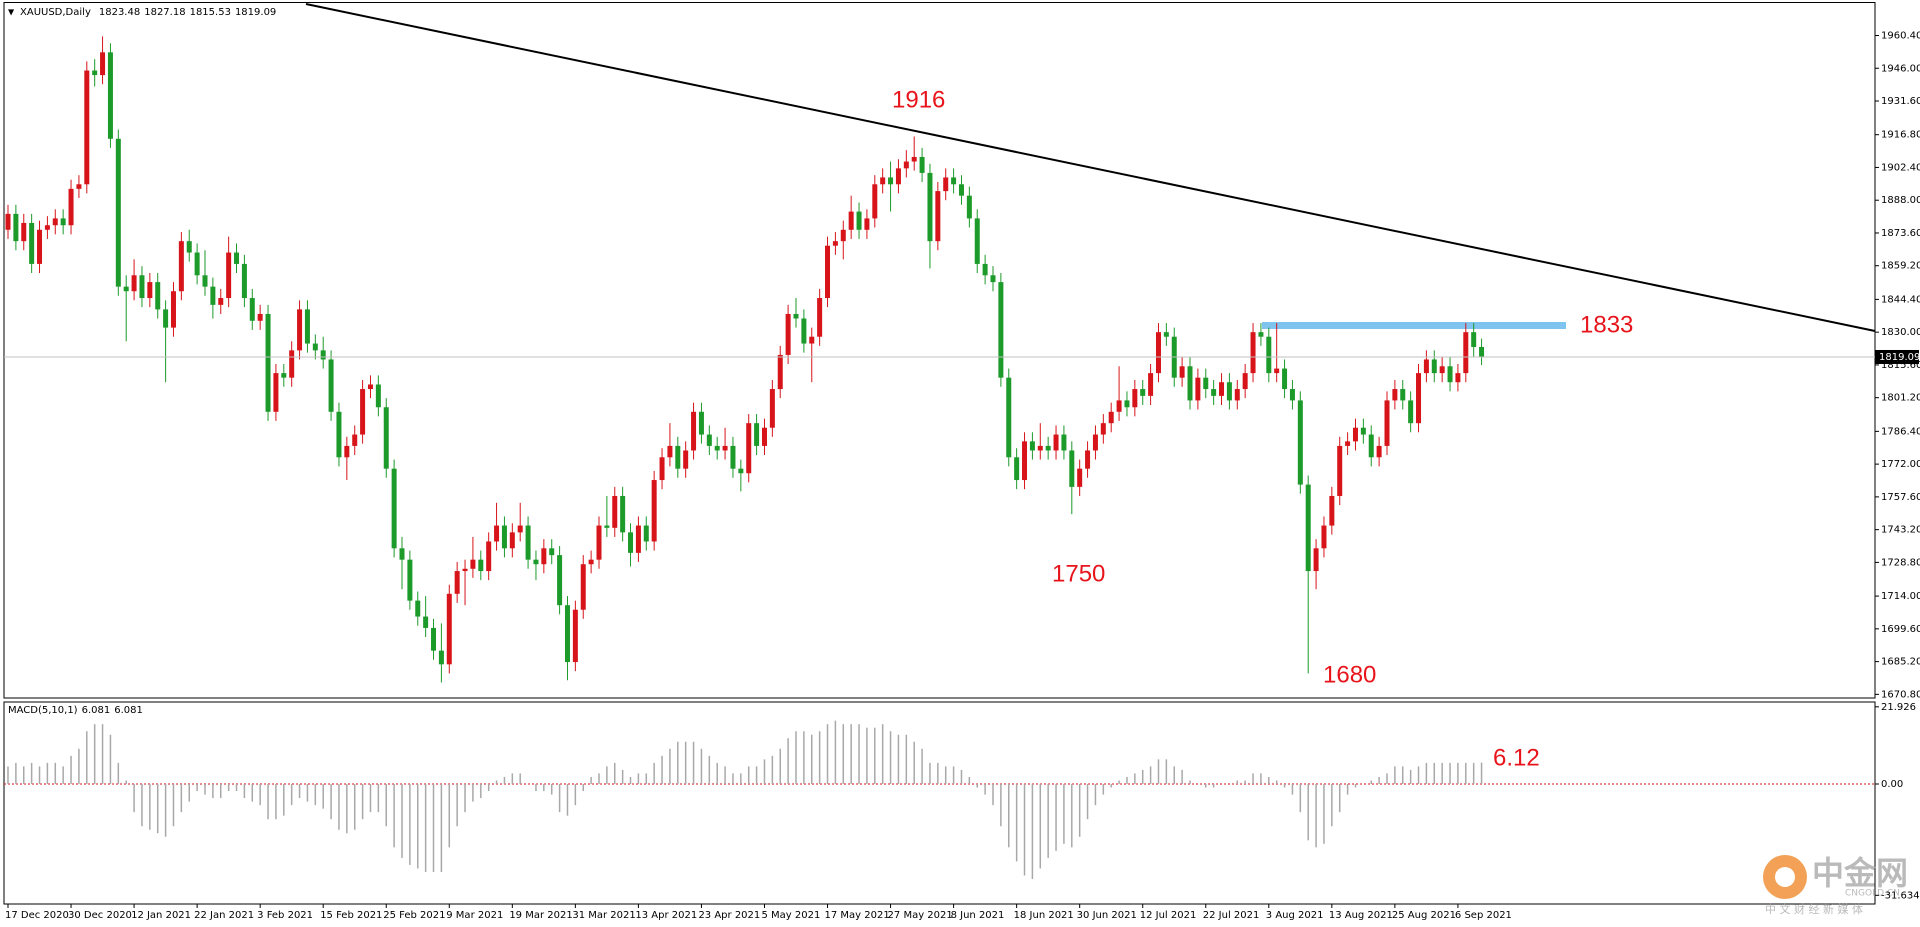 The image size is (1920, 927). Describe the element at coordinates (790, 915) in the screenshot. I see `x-tick-label: 5 May 2021` at that location.